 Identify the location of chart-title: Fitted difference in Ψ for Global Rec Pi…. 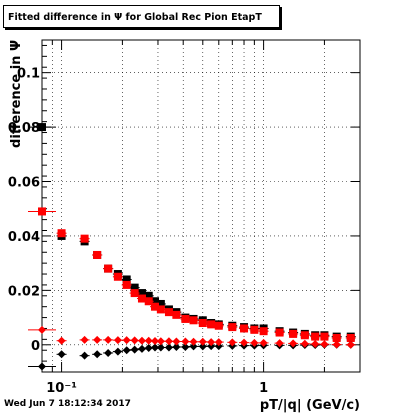
(141, 16).